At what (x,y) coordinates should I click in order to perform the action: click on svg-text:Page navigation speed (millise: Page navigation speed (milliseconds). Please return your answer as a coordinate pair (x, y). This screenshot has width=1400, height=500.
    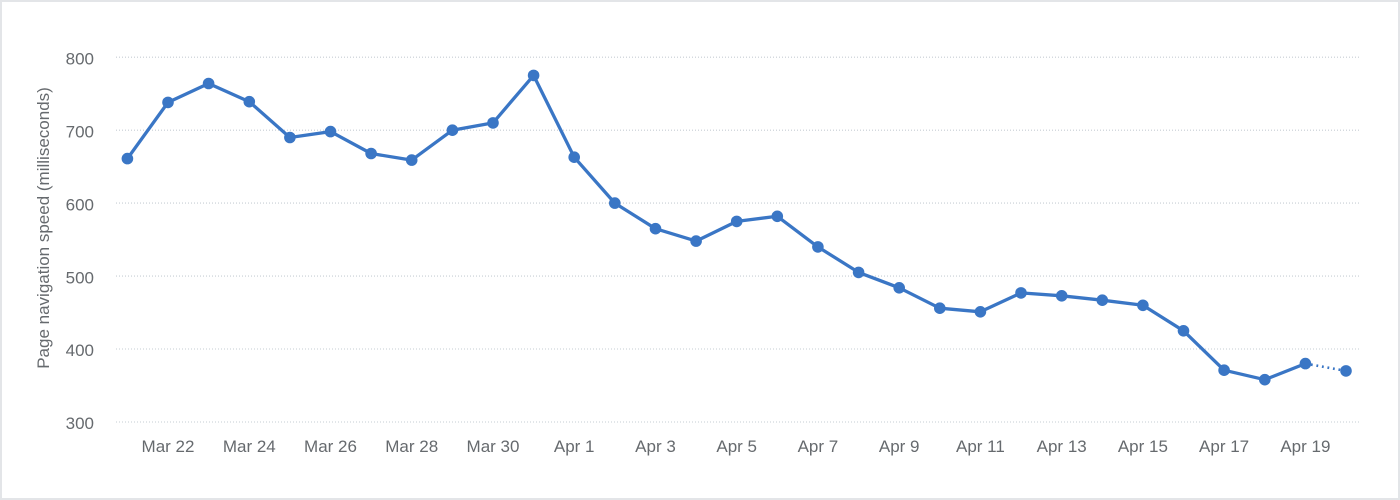
    Looking at the image, I should click on (43, 228).